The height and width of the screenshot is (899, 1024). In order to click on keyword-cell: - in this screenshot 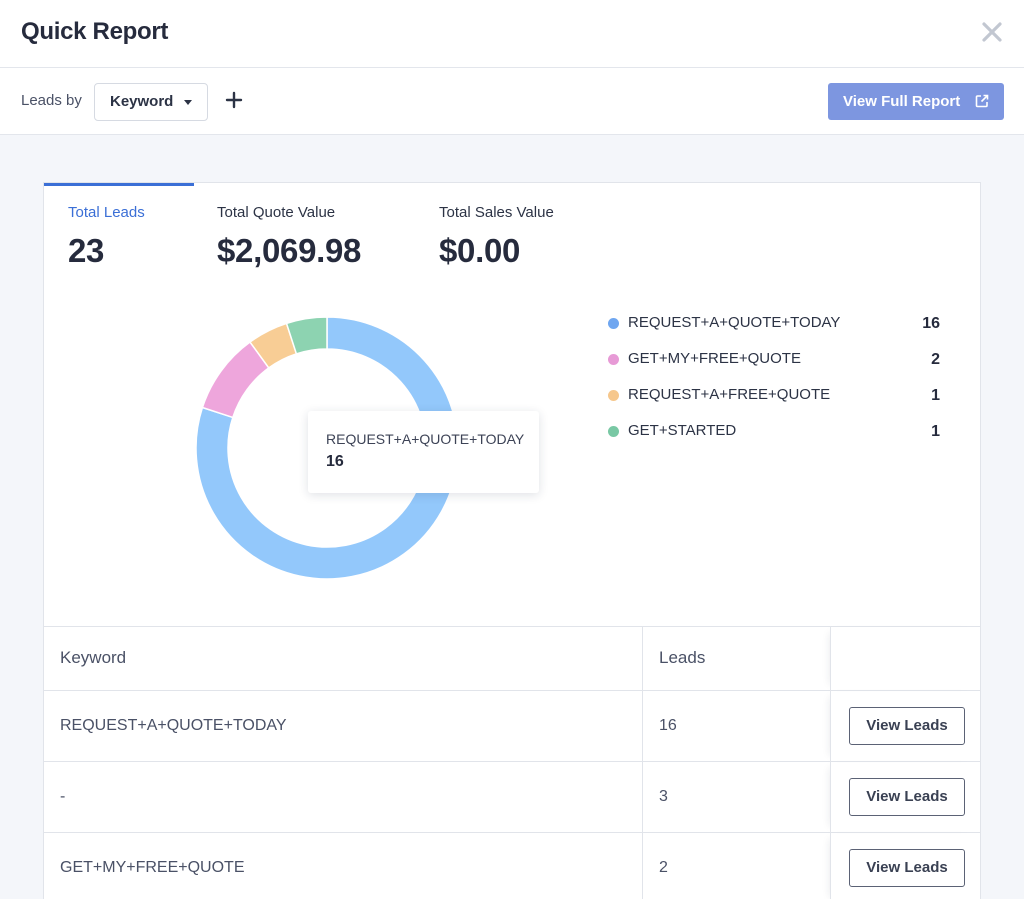, I will do `click(343, 797)`.